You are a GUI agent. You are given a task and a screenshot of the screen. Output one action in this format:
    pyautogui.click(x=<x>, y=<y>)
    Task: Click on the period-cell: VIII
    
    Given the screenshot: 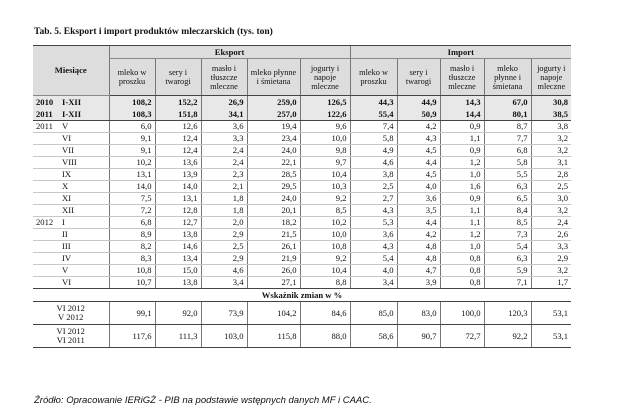 What is the action you would take?
    pyautogui.click(x=71, y=162)
    